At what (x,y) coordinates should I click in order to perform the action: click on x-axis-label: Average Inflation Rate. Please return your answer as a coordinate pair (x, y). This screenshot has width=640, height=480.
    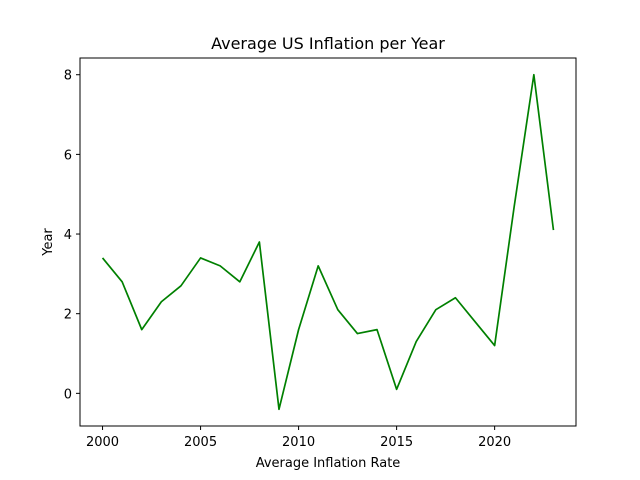
    Looking at the image, I should click on (328, 463).